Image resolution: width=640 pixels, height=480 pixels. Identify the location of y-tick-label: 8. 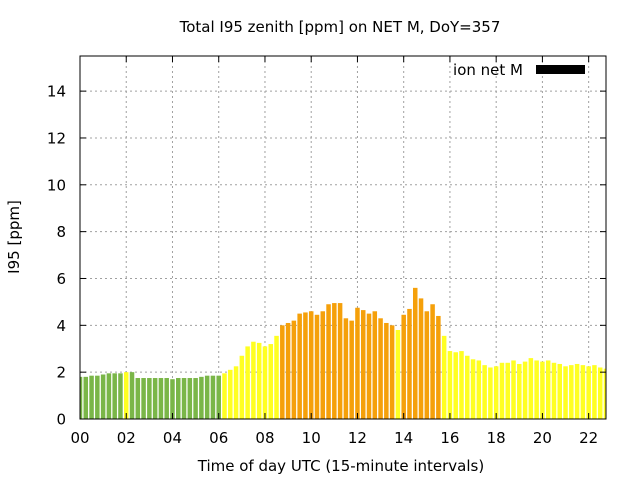
(61, 232).